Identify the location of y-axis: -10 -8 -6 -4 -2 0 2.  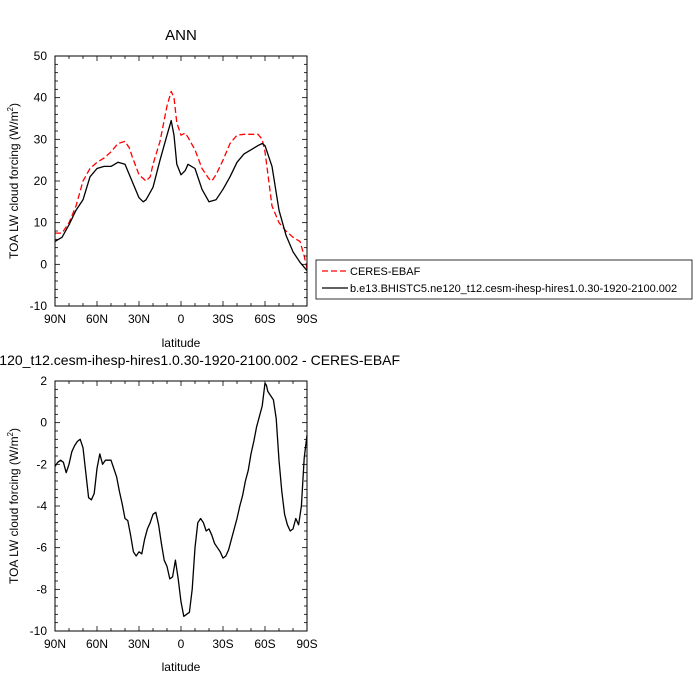
(168, 506).